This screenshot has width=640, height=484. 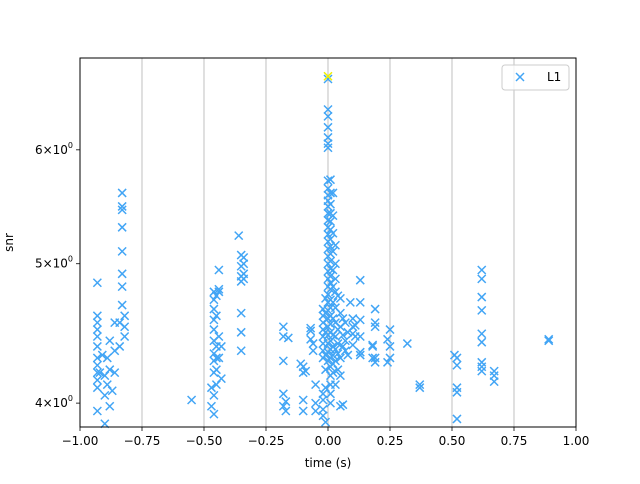 What do you see at coordinates (54, 149) in the screenshot?
I see `y-tick-label: 6×100` at bounding box center [54, 149].